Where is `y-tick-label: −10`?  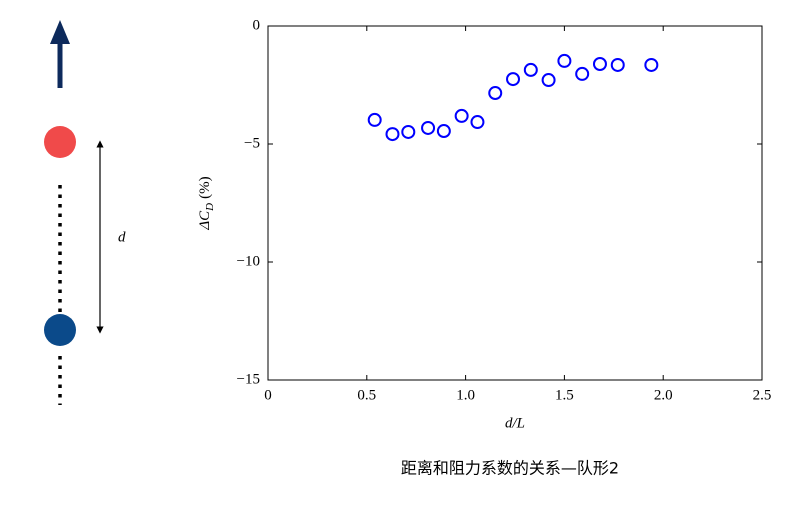 y-tick-label: −10 is located at coordinates (248, 261).